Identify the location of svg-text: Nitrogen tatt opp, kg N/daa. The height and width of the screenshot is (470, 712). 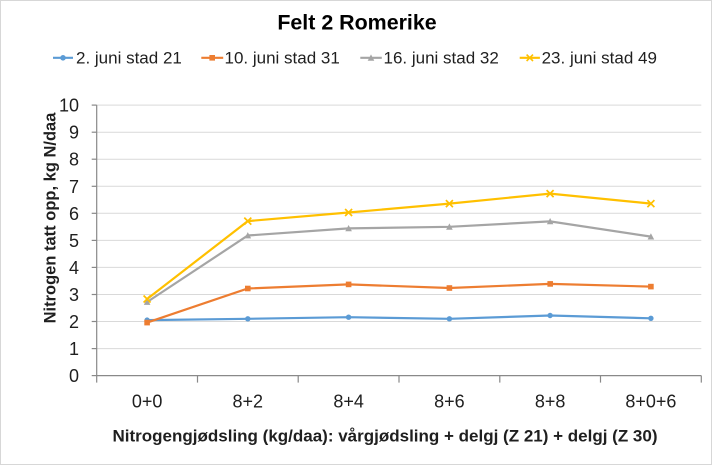
(51, 218).